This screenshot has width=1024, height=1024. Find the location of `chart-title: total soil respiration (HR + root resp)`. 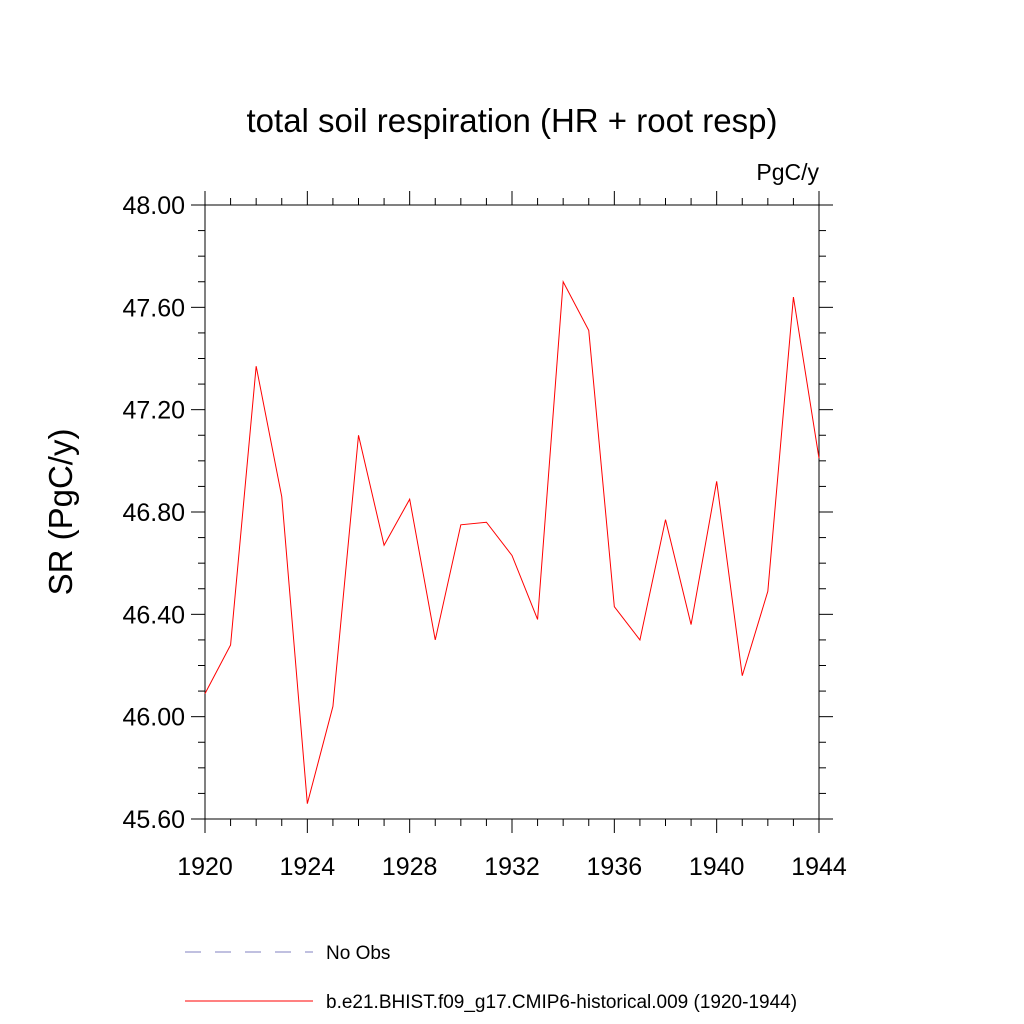

chart-title: total soil respiration (HR + root resp) is located at coordinates (512, 120).